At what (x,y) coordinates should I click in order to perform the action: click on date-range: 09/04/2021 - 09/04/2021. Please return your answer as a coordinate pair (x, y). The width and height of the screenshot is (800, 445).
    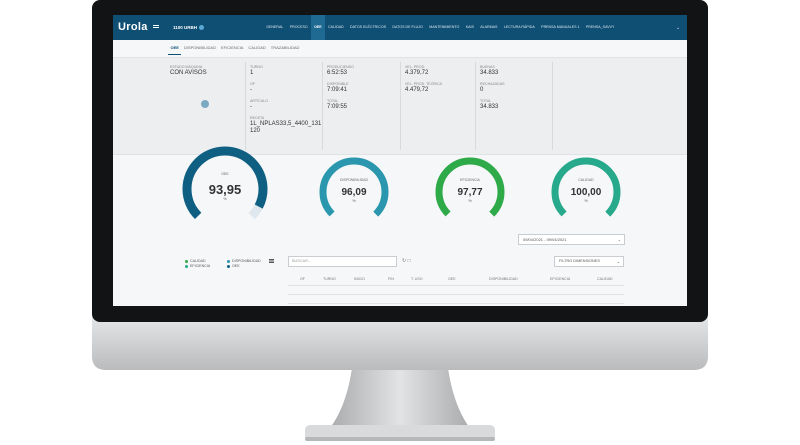
    Looking at the image, I should click on (545, 239).